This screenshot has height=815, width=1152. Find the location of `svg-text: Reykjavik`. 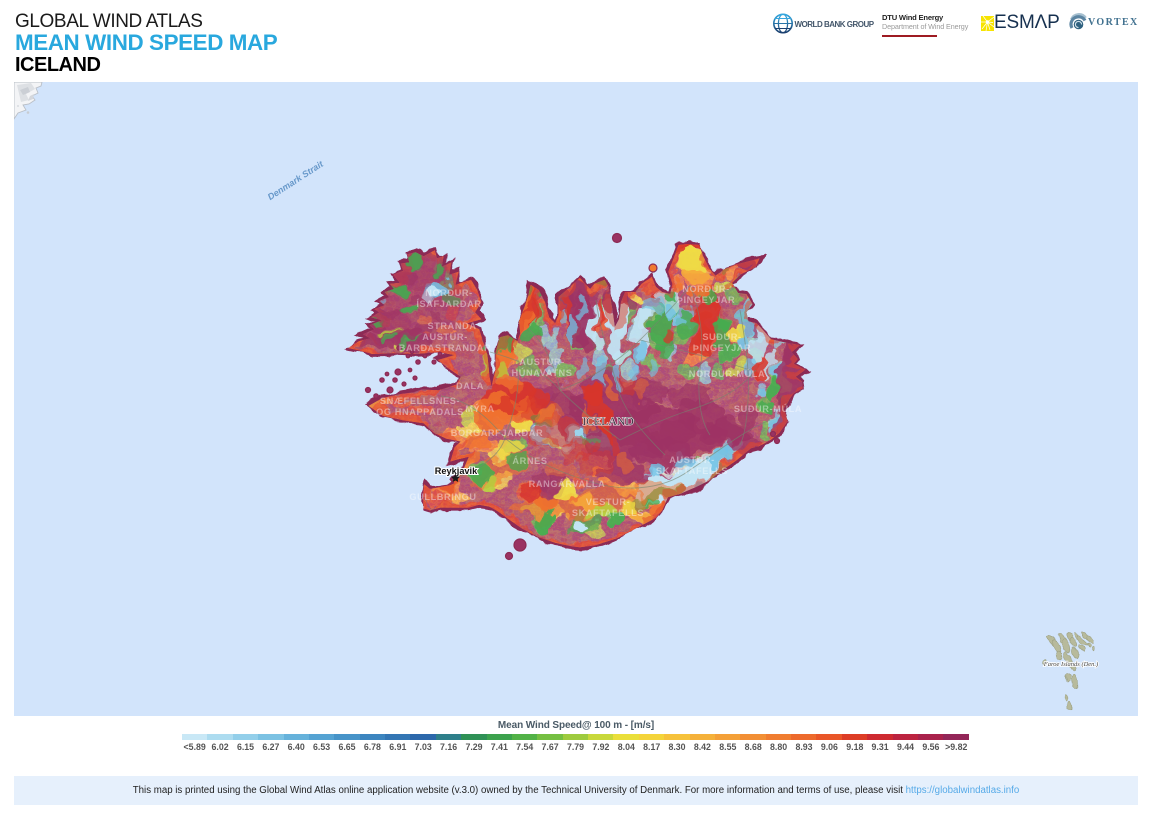

svg-text: Reykjavik is located at coordinates (456, 471).